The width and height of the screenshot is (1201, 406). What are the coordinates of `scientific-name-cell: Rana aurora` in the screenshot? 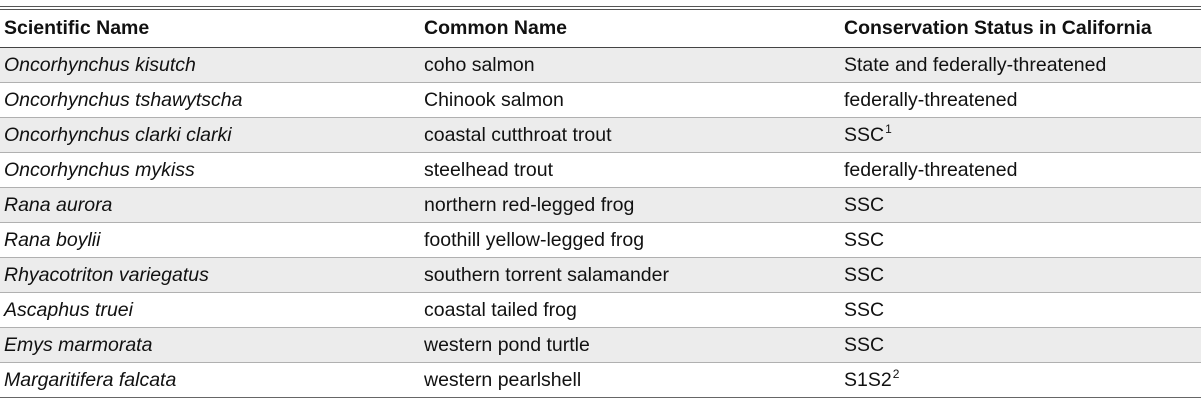 It's located at (210, 205).